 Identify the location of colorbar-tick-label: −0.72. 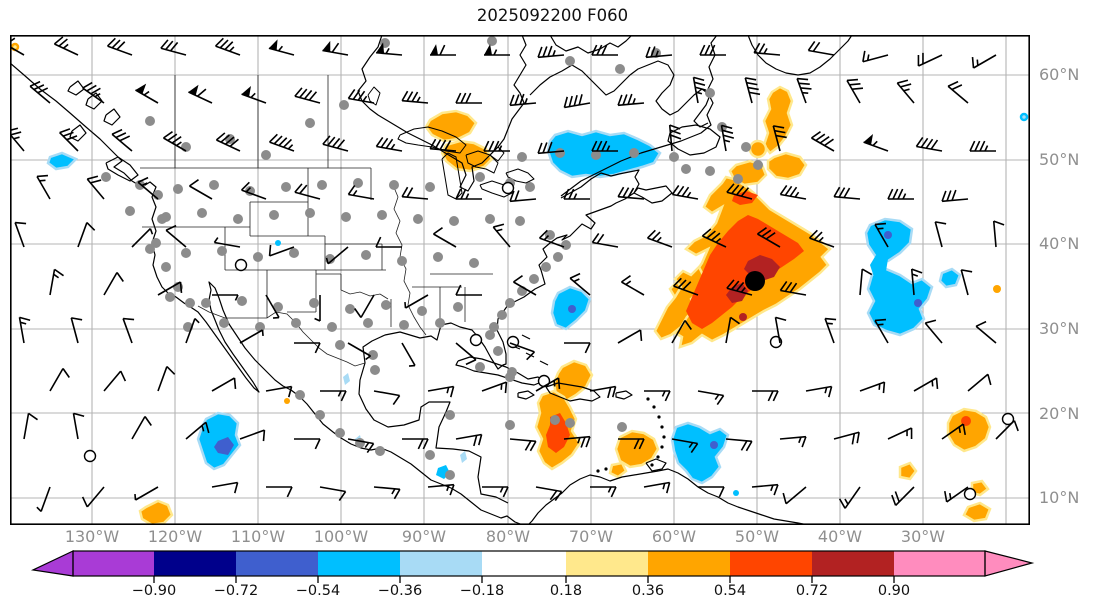
(236, 591).